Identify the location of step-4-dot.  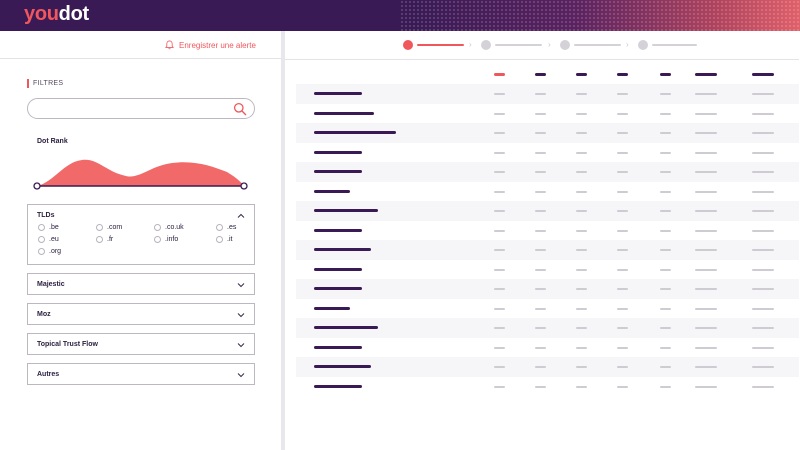
(643, 45).